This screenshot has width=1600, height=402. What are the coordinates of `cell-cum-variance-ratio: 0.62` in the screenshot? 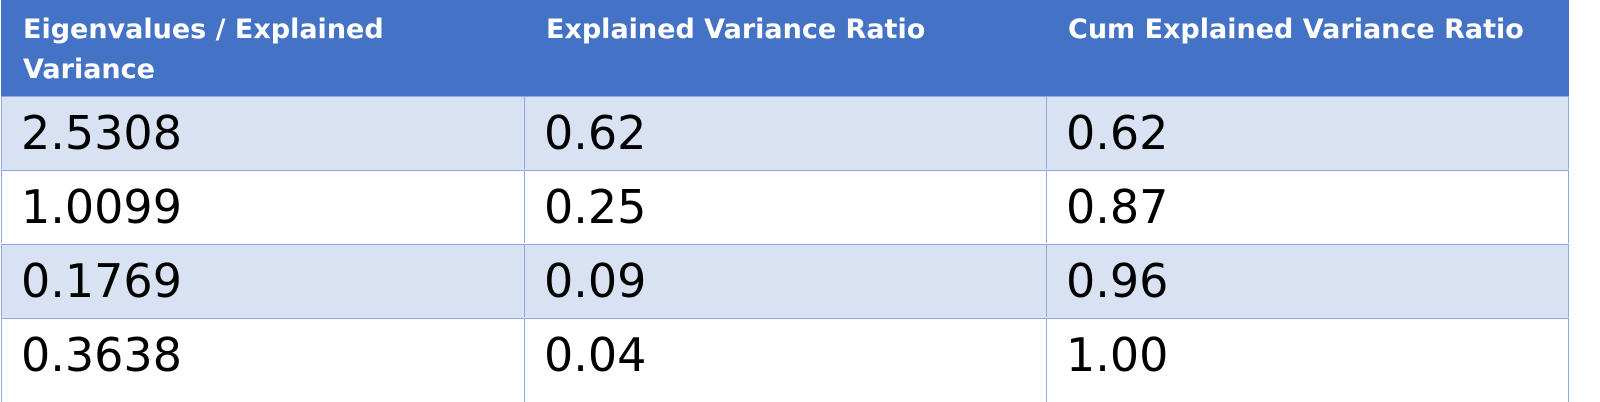 It's located at (1307, 133).